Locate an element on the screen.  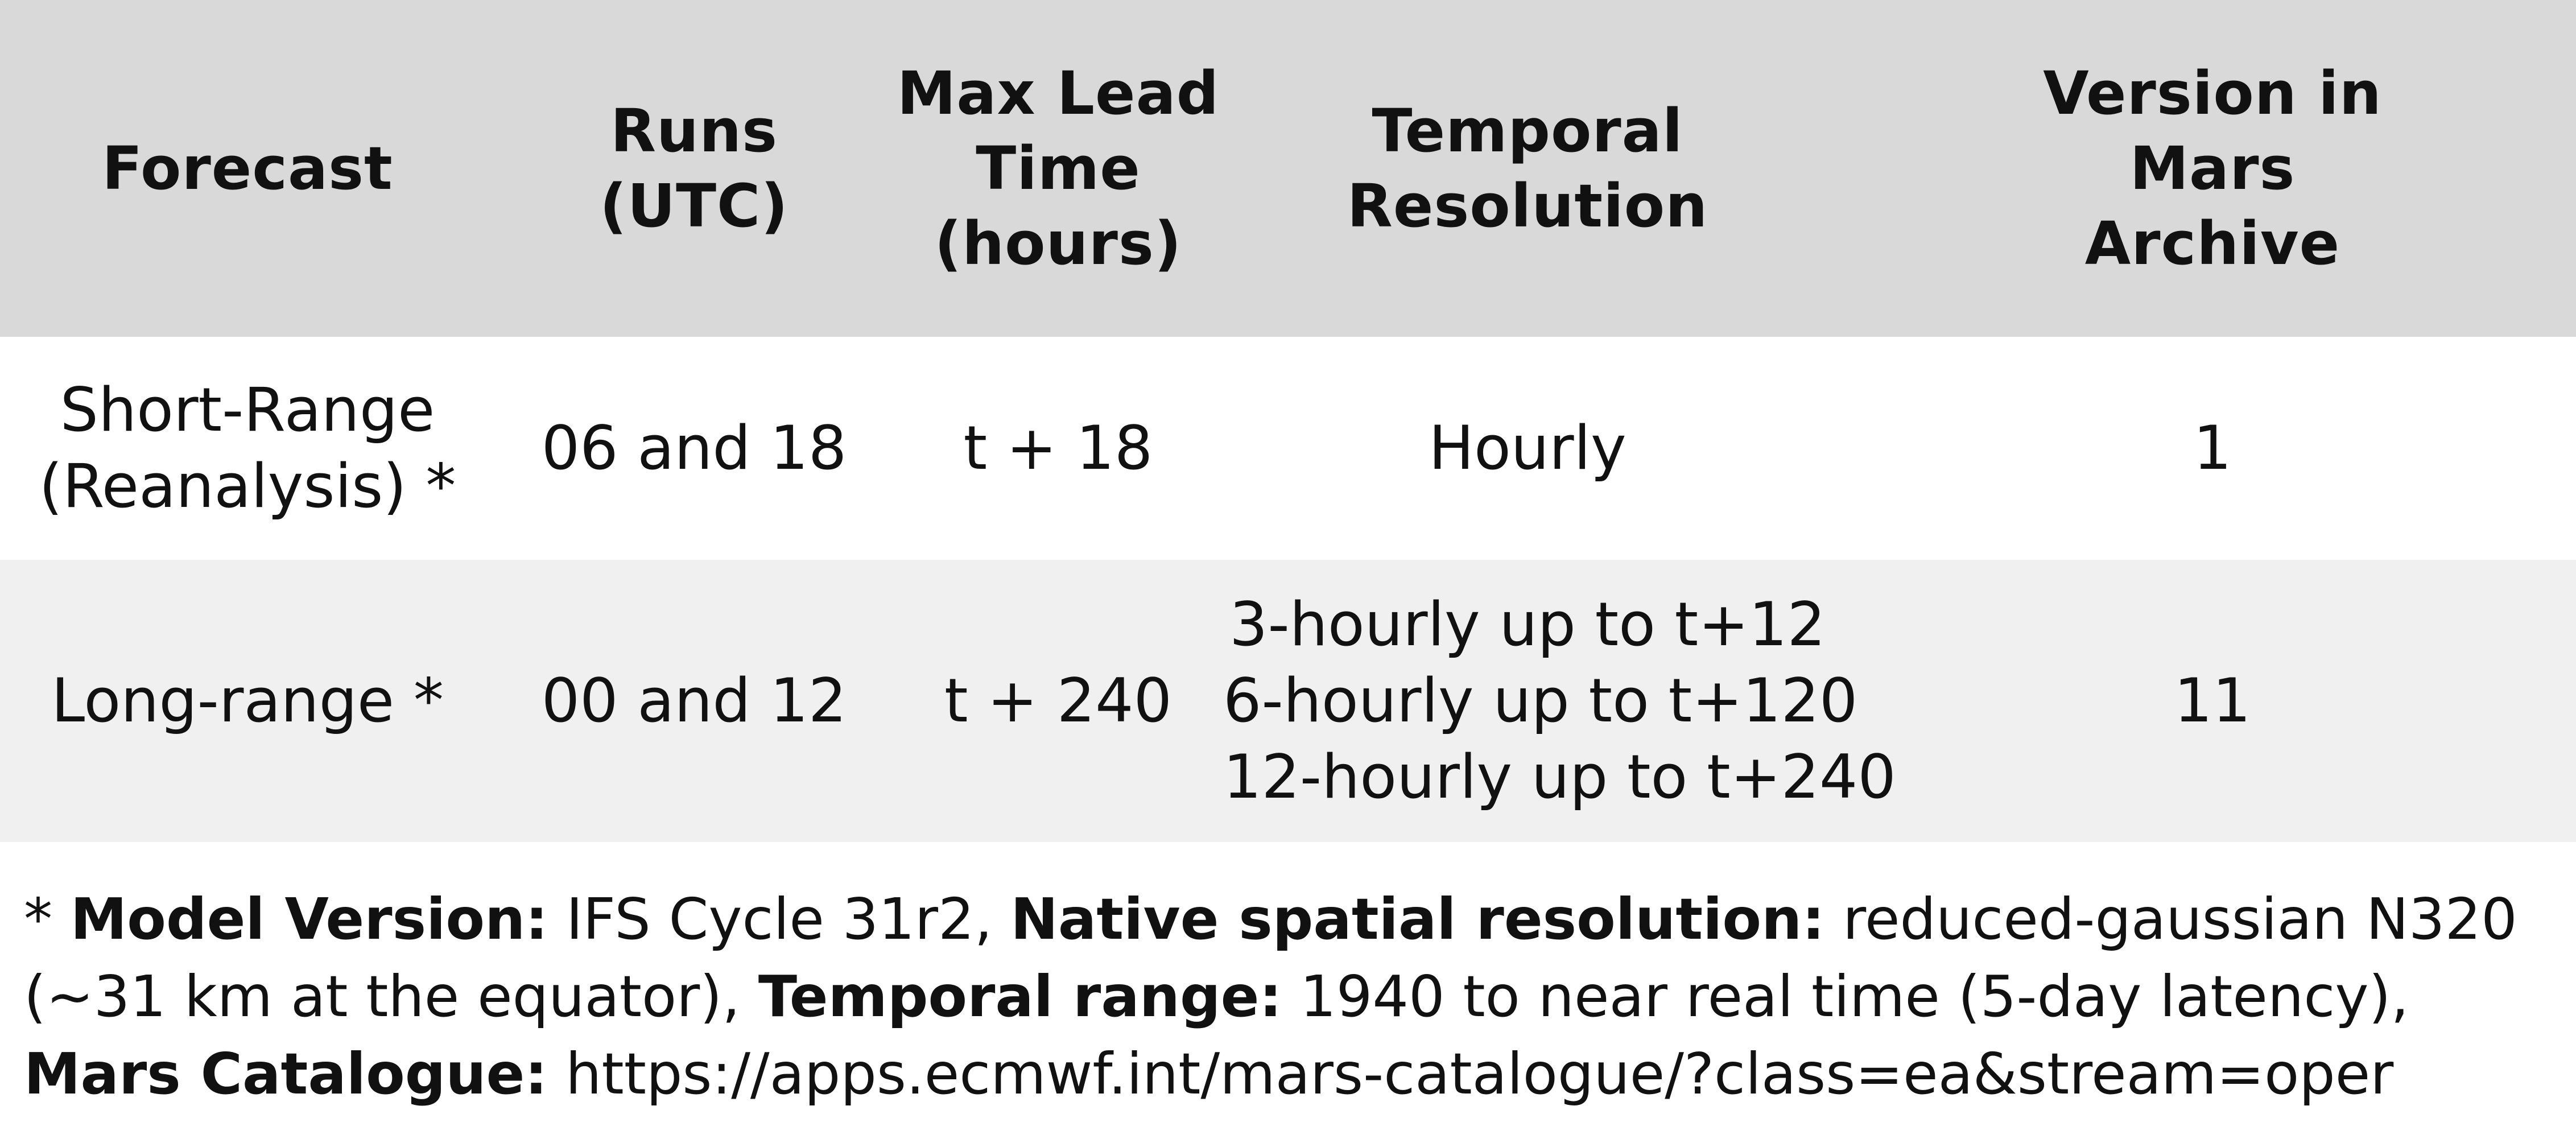
header-forecast: Forecast is located at coordinates (248, 169).